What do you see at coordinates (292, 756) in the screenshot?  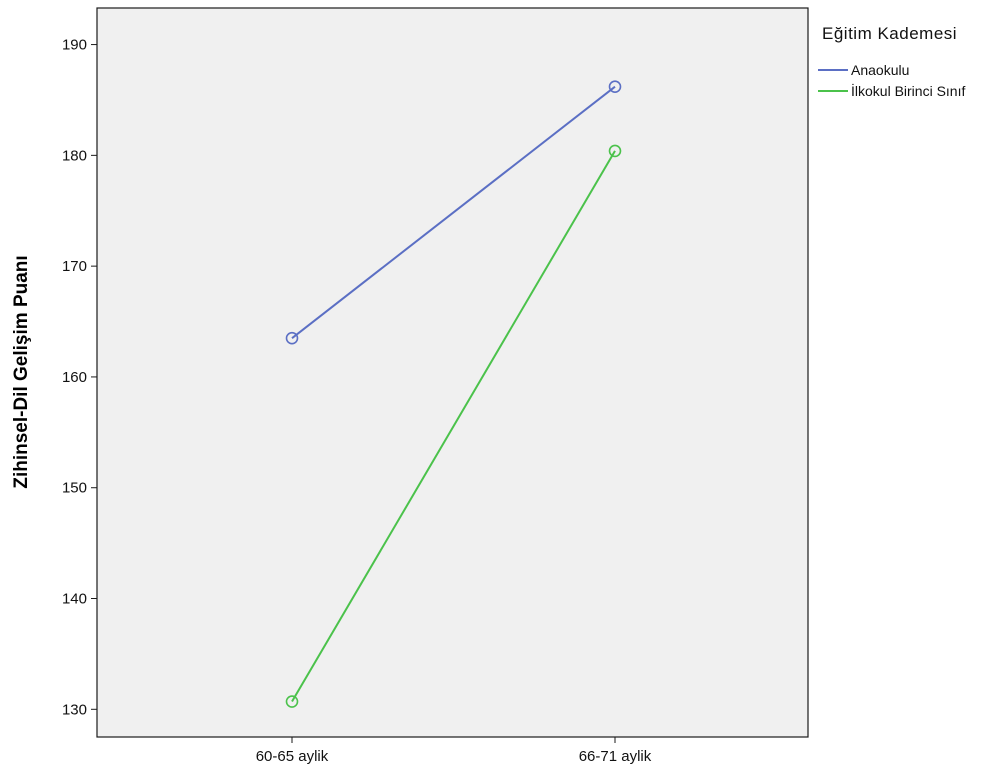 I see `x-tick-label: 60-65 aylik` at bounding box center [292, 756].